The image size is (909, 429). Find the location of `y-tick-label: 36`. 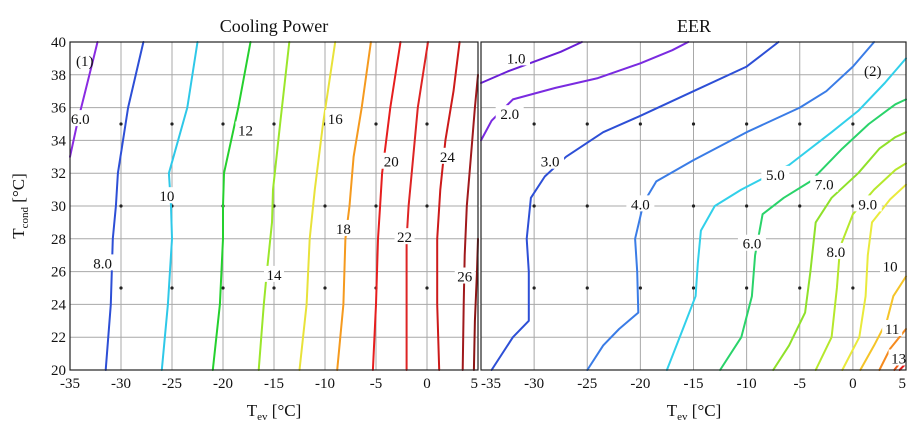

y-tick-label: 36 is located at coordinates (59, 109).